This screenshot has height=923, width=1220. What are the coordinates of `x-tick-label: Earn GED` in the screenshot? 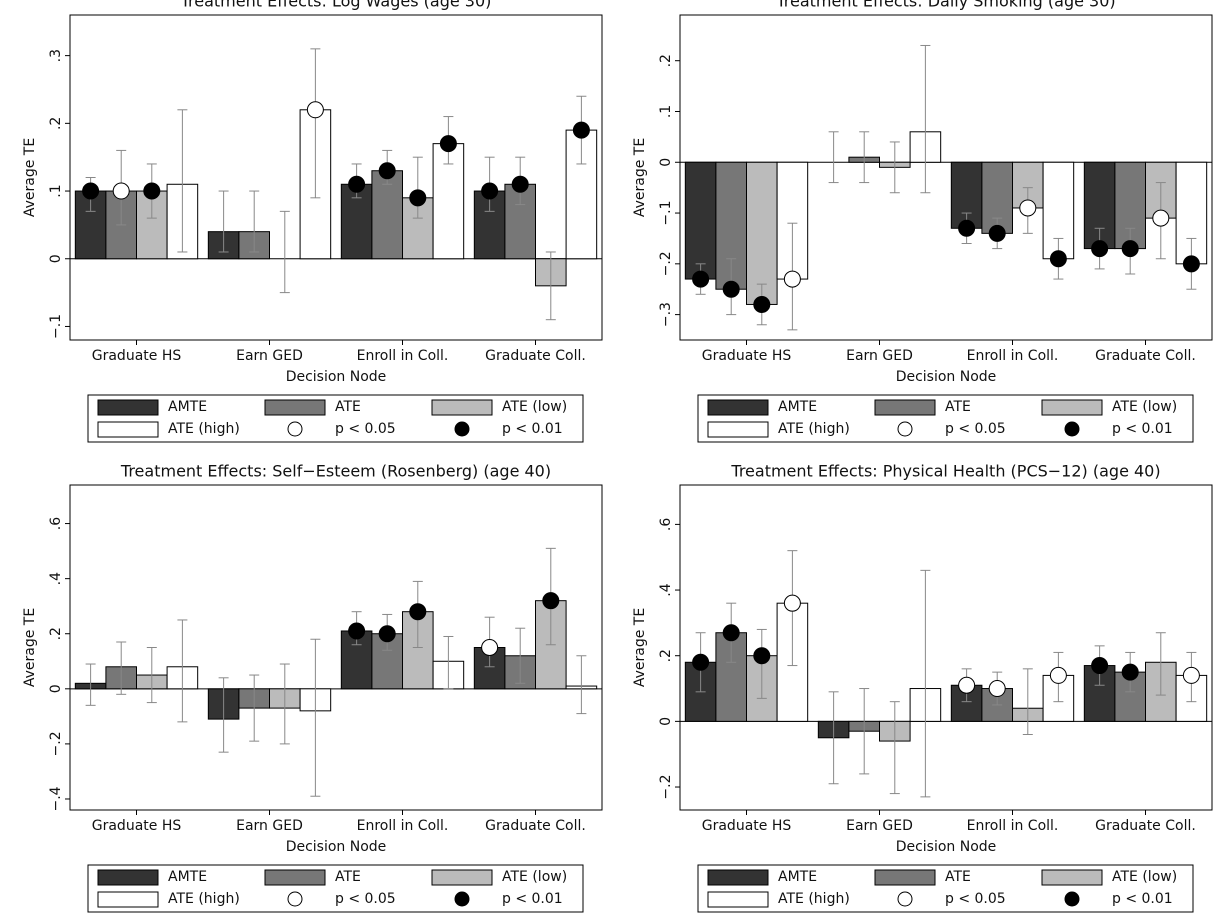 It's located at (269, 826).